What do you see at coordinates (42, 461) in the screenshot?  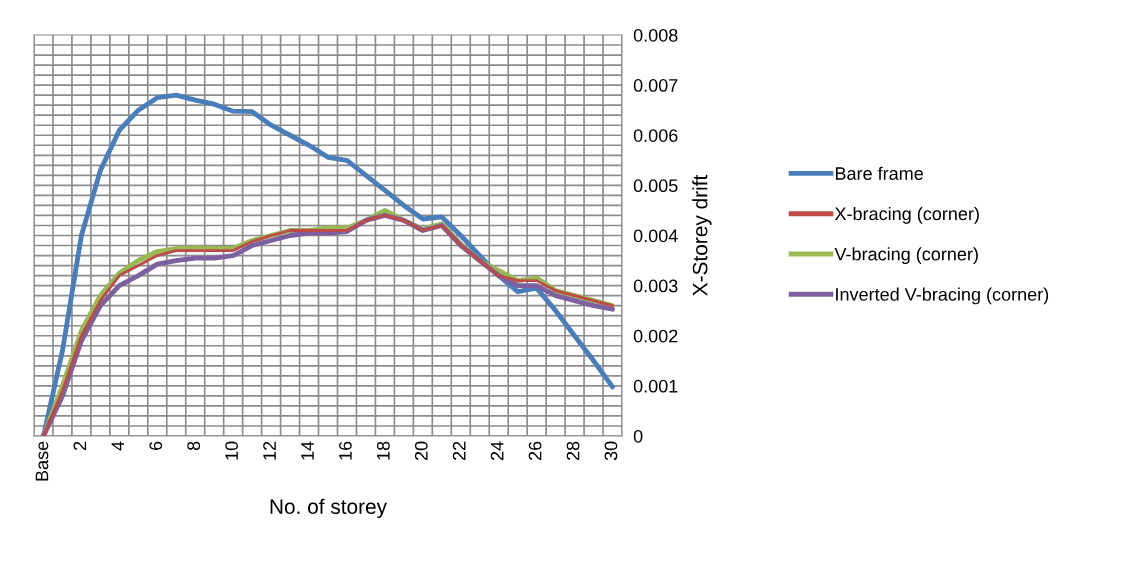 I see `x-tick-label: Base` at bounding box center [42, 461].